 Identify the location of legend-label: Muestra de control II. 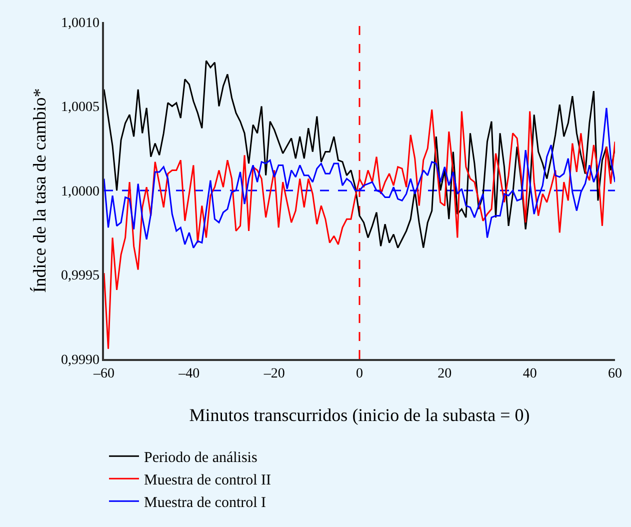
(208, 480).